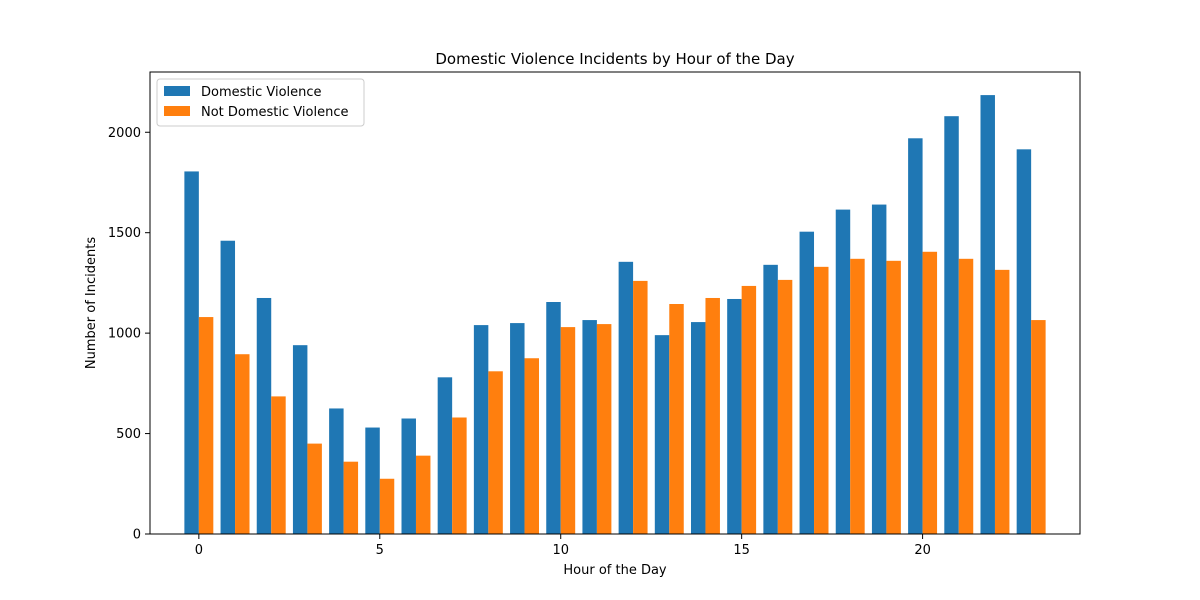  Describe the element at coordinates (560, 550) in the screenshot. I see `x-tick-label: 10` at that location.